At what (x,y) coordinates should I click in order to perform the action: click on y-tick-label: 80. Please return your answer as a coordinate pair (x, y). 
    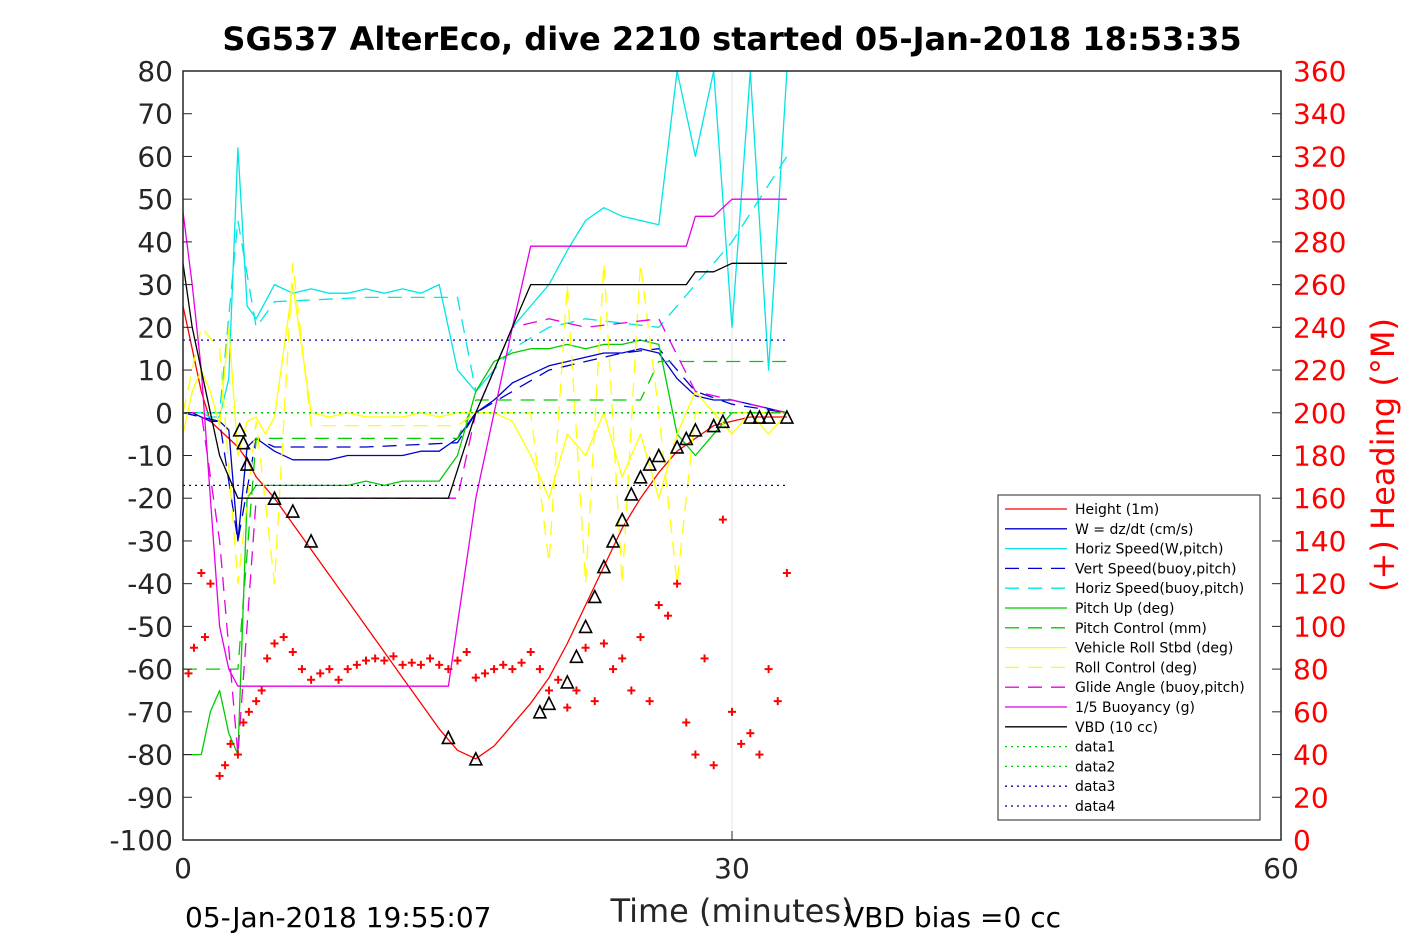
    Looking at the image, I should click on (155, 71).